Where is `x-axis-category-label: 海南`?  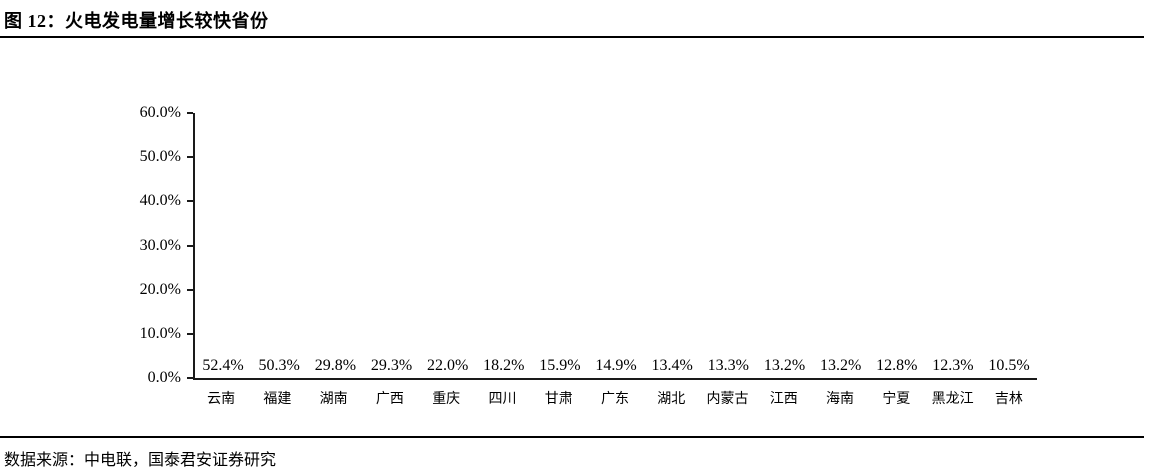 x-axis-category-label: 海南 is located at coordinates (840, 399).